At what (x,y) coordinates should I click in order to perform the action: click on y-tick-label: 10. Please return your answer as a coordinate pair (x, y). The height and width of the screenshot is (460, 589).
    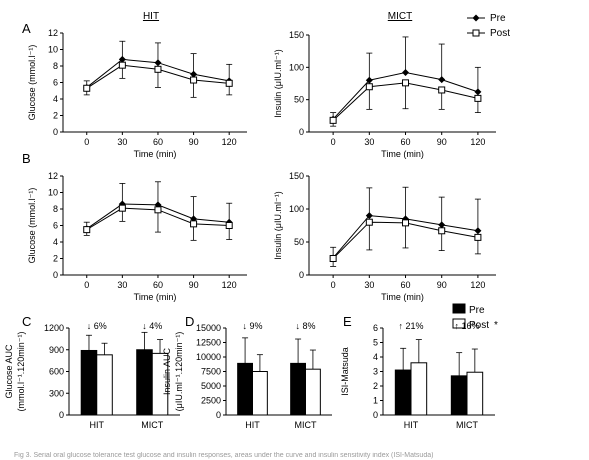
    Looking at the image, I should click on (53, 193).